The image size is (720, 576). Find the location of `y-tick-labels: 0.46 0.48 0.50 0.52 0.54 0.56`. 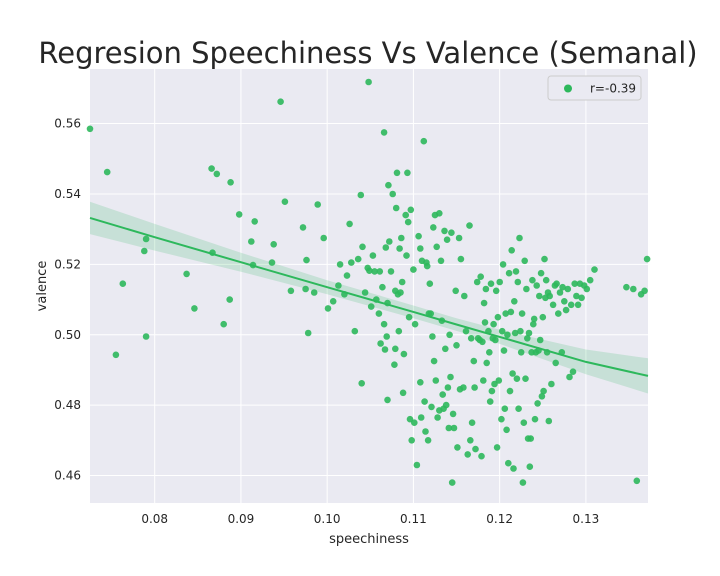

y-tick-labels: 0.46 0.48 0.50 0.52 0.54 0.56 is located at coordinates (67, 300).